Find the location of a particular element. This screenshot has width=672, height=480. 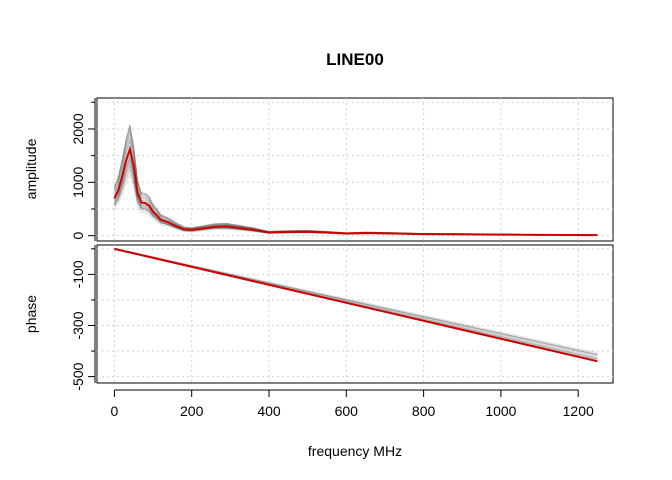

x-tick-label: 400 is located at coordinates (269, 411).